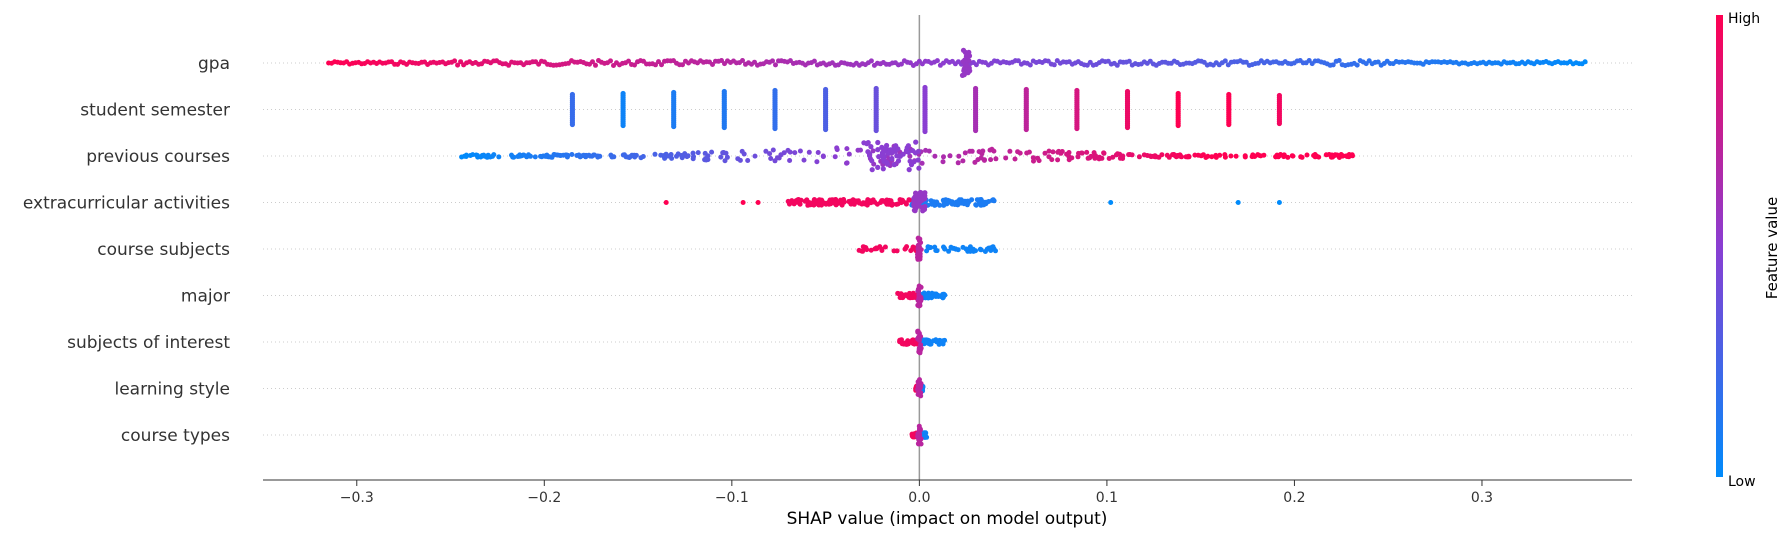 This screenshot has height=536, width=1785. Describe the element at coordinates (544, 498) in the screenshot. I see `x-tick-label: −0.2` at that location.